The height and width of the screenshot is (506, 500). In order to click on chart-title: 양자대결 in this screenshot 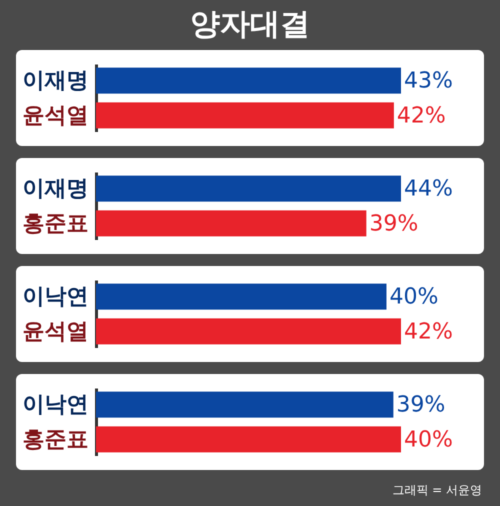, I will do `click(250, 25)`.